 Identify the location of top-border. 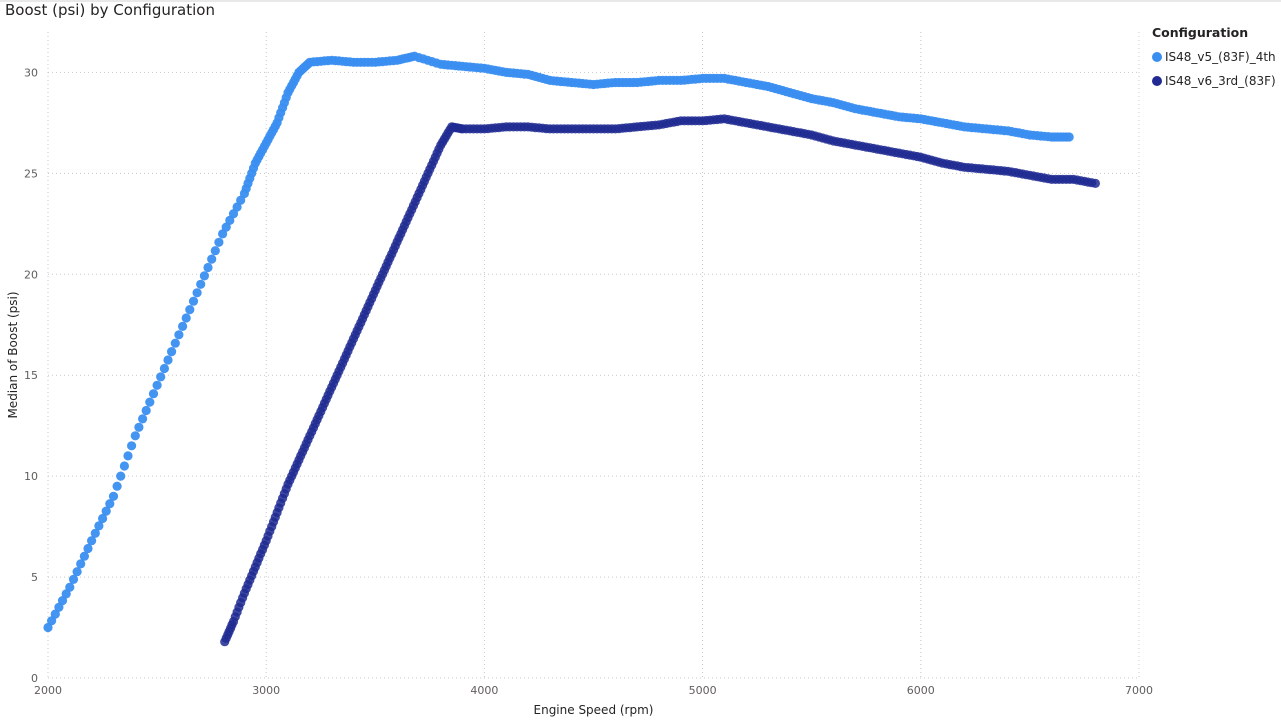
(640, 1).